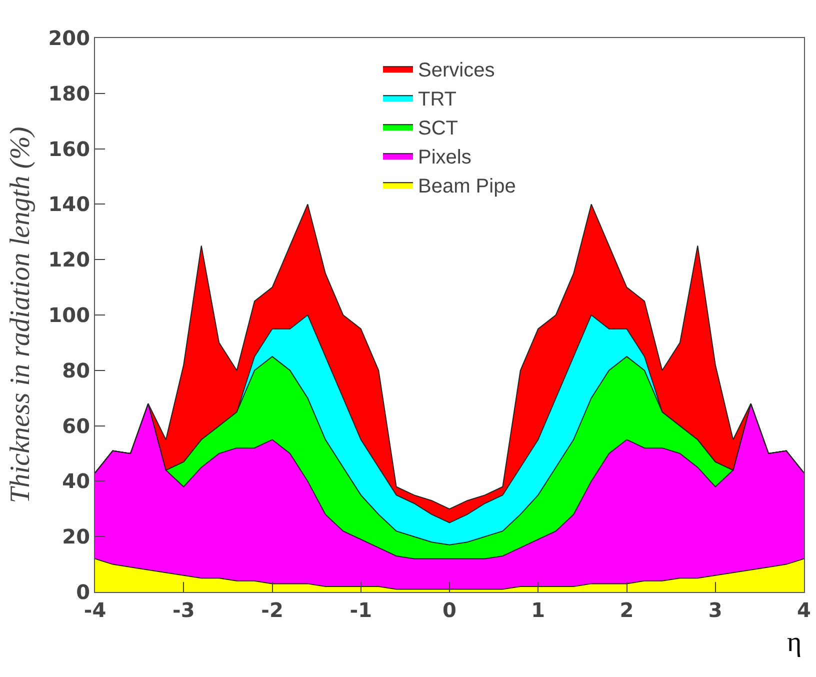  Describe the element at coordinates (69, 148) in the screenshot. I see `y-tick-label: 160` at that location.